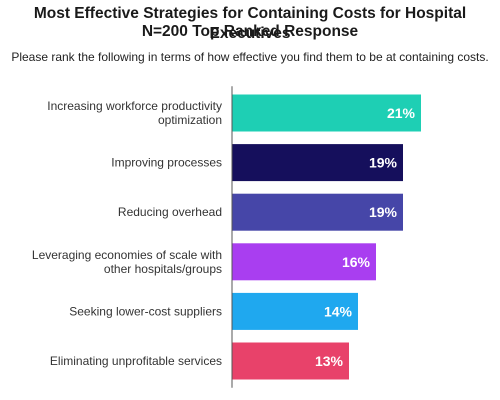 This screenshot has height=400, width=500. I want to click on bar-value-label-2: 19%, so click(383, 212).